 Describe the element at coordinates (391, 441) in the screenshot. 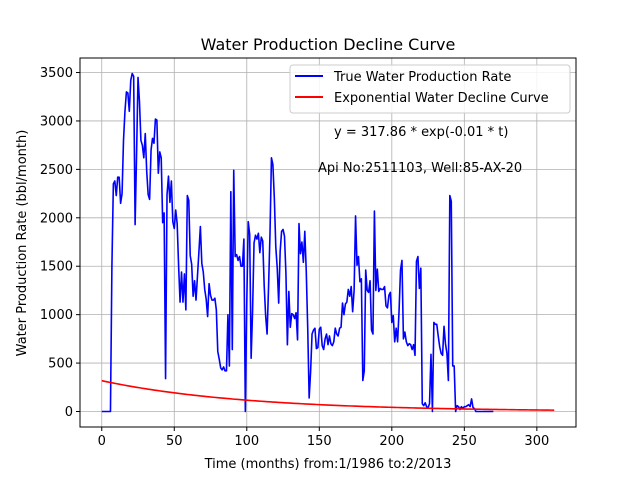

I see `x-tick-label: 200` at that location.